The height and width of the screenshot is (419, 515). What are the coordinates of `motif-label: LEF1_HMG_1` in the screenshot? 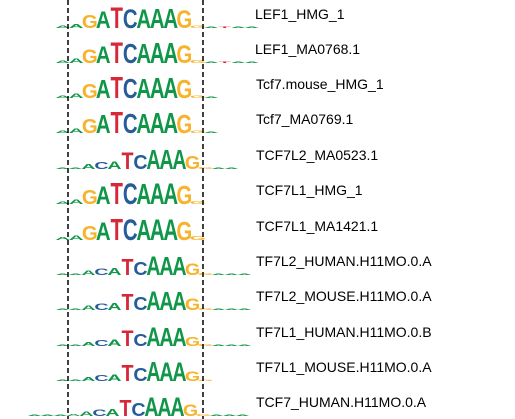 It's located at (300, 14).